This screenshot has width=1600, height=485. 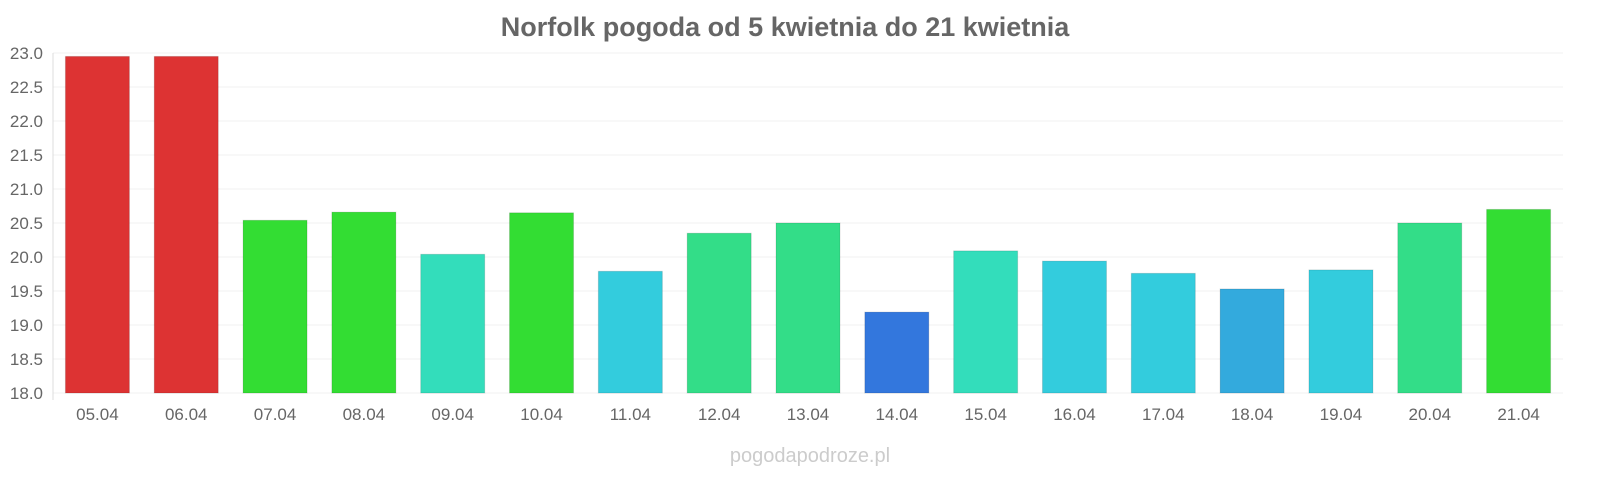 What do you see at coordinates (26, 121) in the screenshot?
I see `y-tick-label: 22.0` at bounding box center [26, 121].